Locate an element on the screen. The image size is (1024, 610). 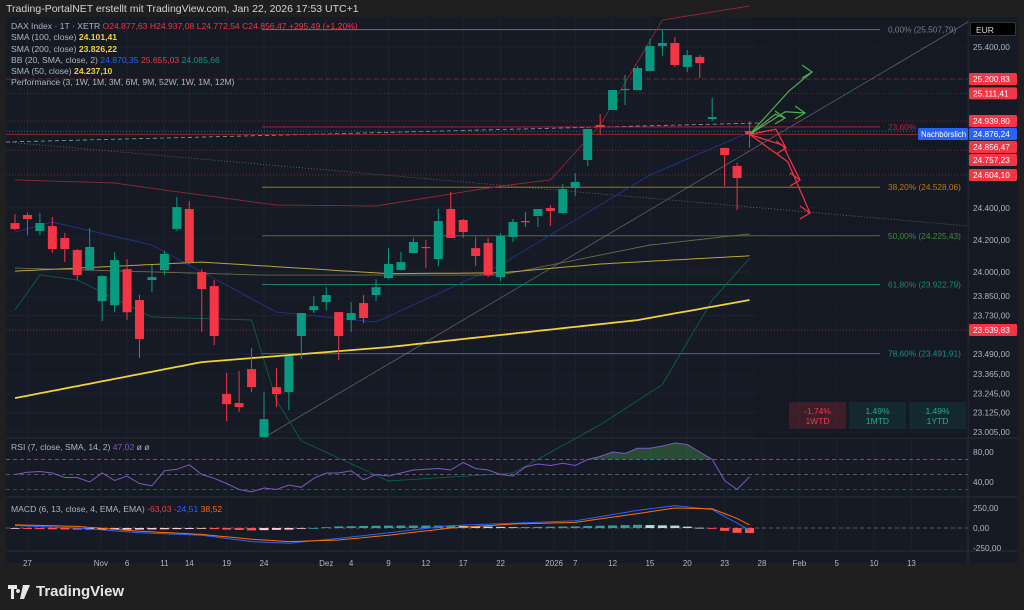
future-area is located at coordinates (861, 227).